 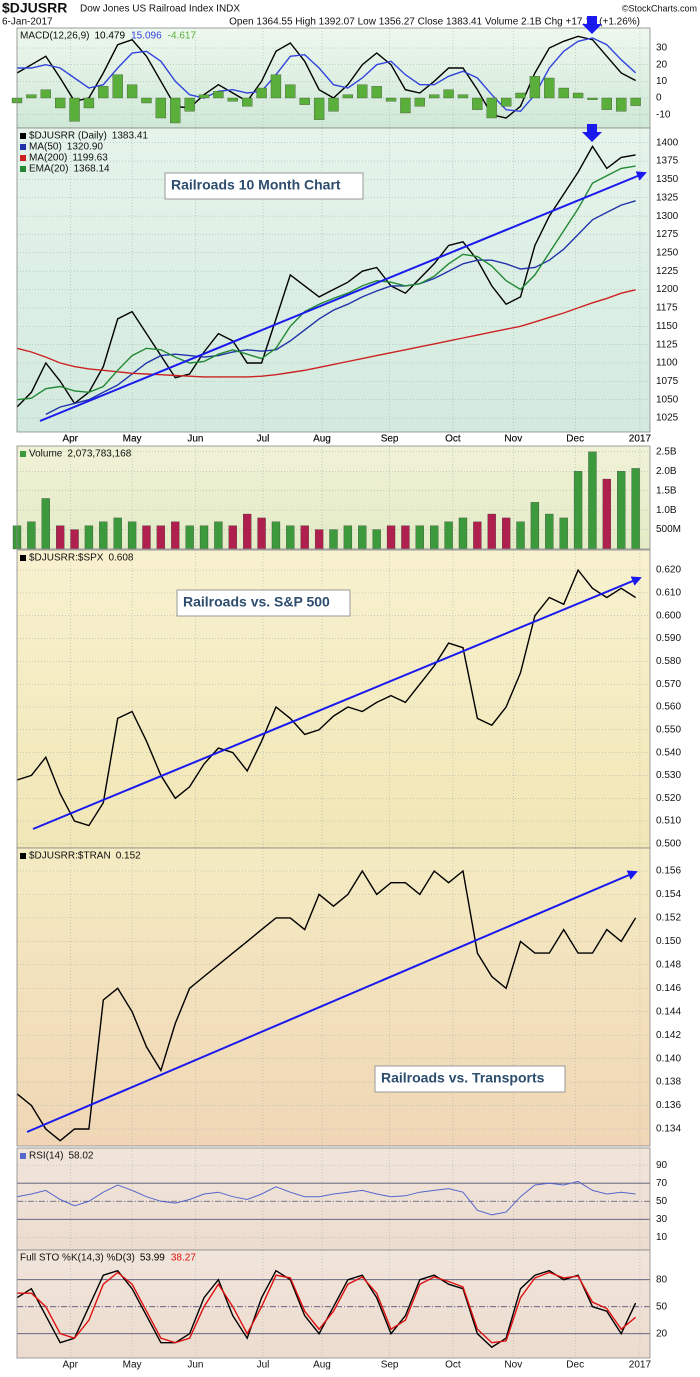 What do you see at coordinates (80, 1156) in the screenshot?
I see `legend-value: 58.02` at bounding box center [80, 1156].